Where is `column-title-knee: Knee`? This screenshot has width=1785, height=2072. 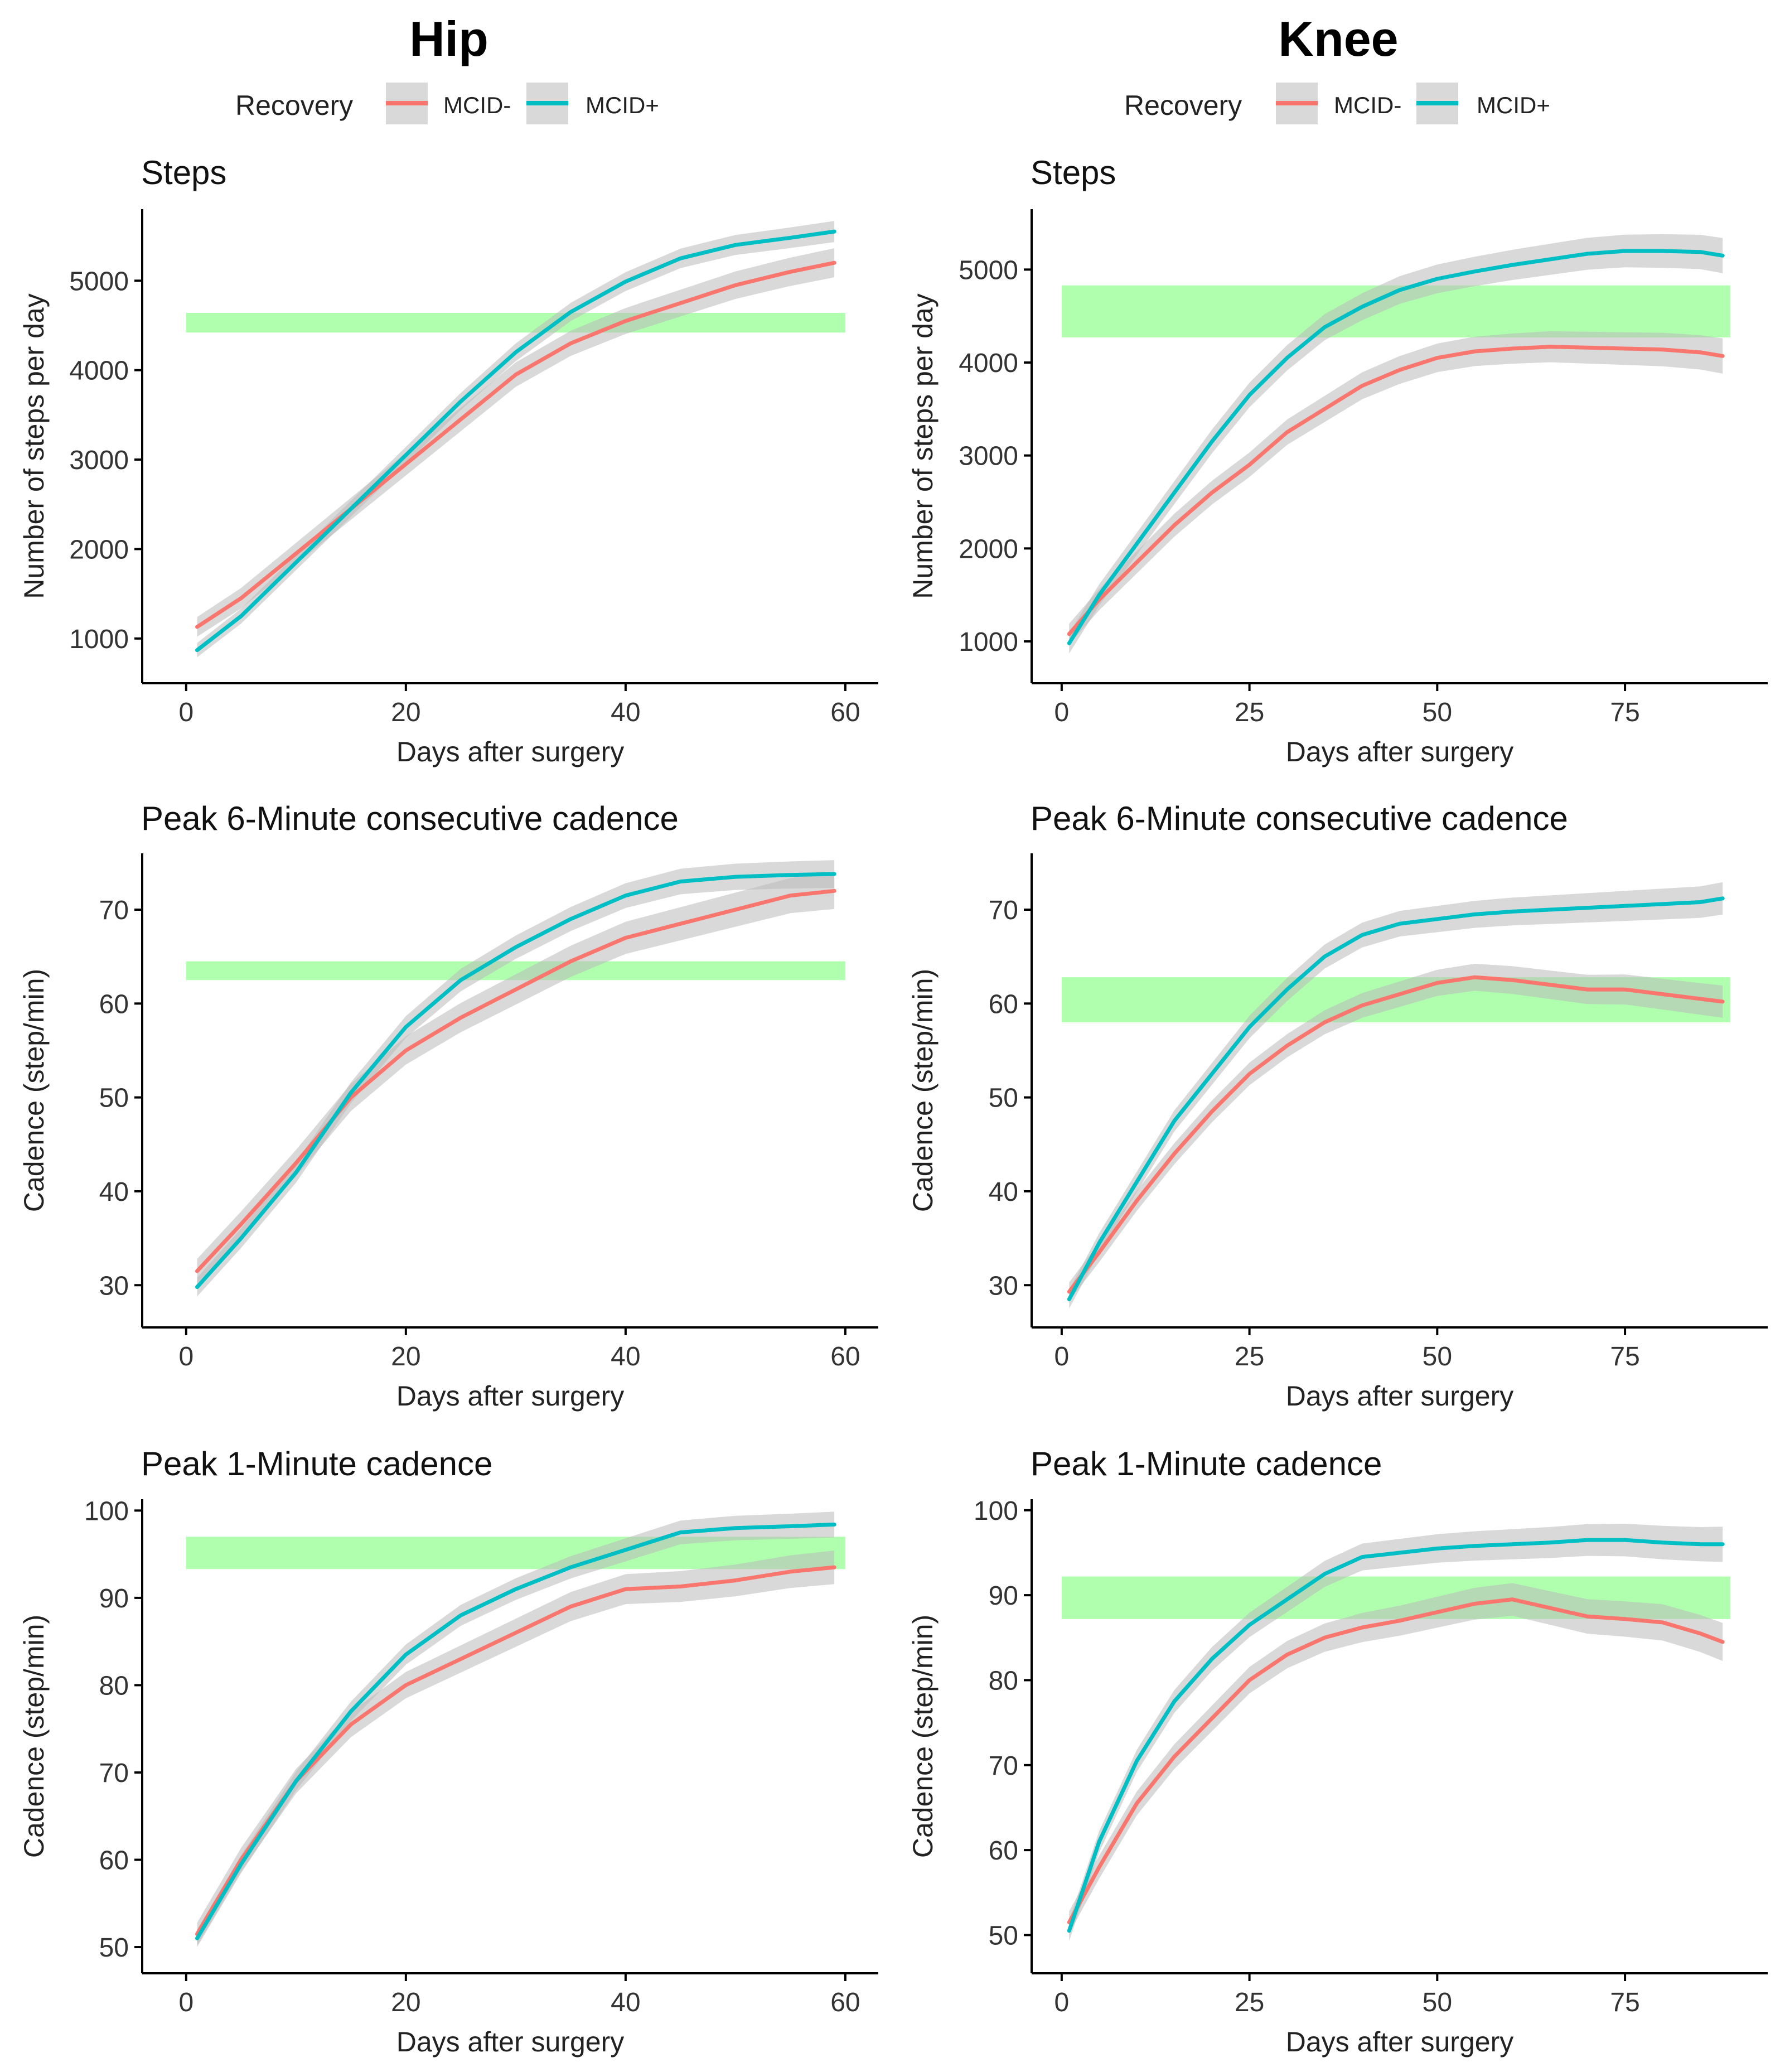
column-title-knee: Knee is located at coordinates (1338, 38).